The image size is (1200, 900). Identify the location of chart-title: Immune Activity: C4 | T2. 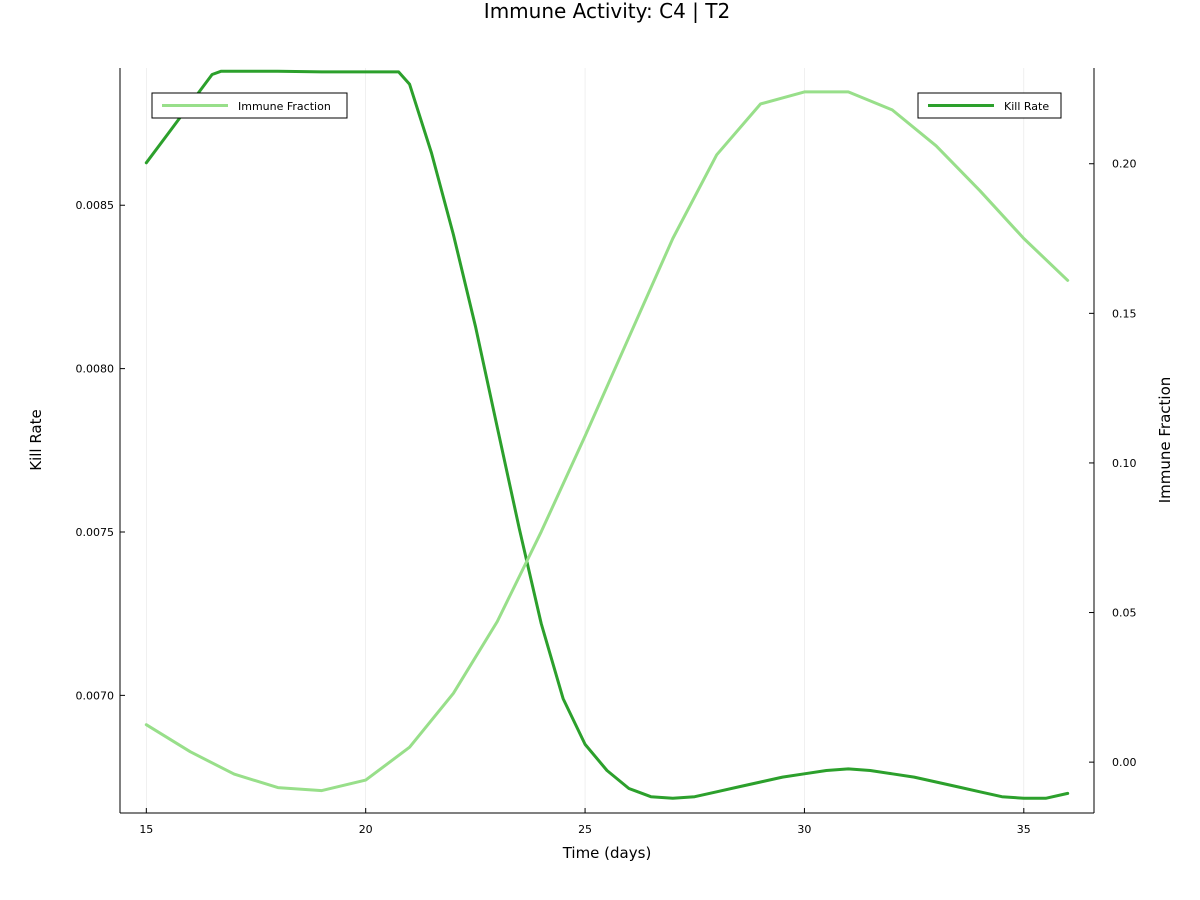
(607, 11).